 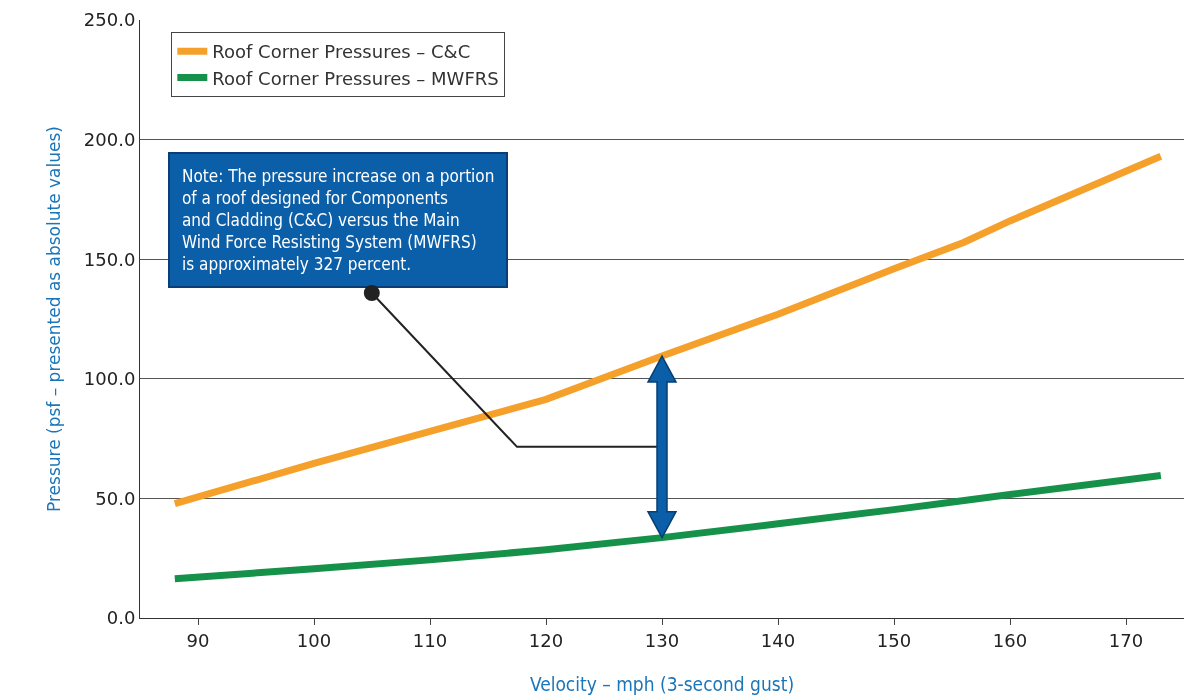 I want to click on y-tick-label: 150.0, so click(x=109, y=259).